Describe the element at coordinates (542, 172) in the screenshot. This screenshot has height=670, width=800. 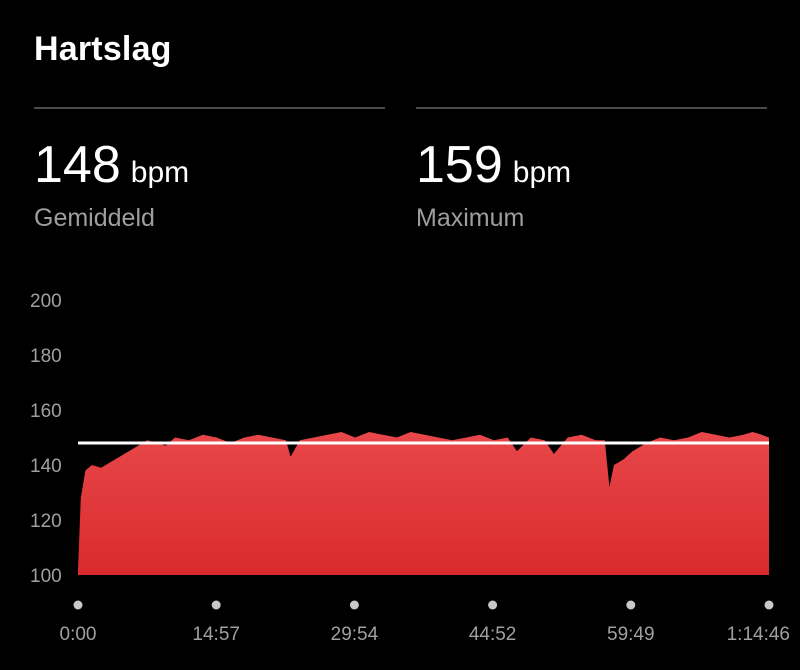
I see `maximum-unit: bpm` at that location.